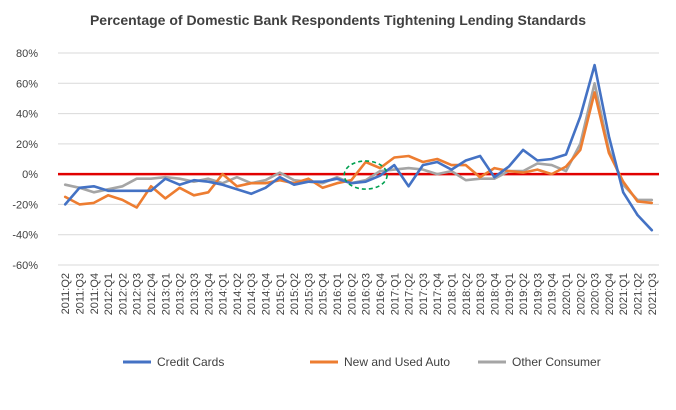  I want to click on x-tick-label: 2013:Q2, so click(181, 294).